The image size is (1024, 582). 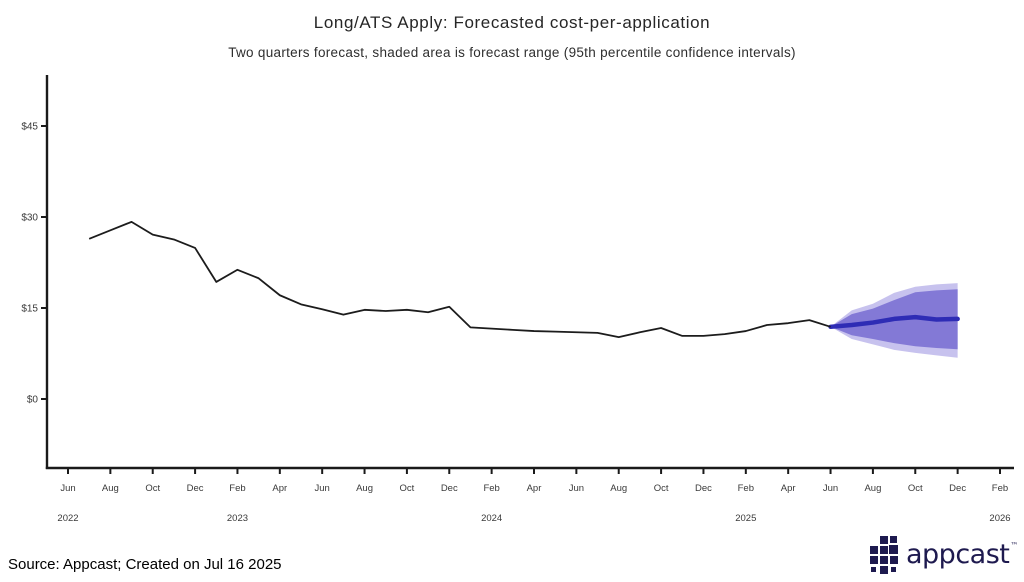 What do you see at coordinates (145, 564) in the screenshot?
I see `source-note: Source: Appcast; Created on Jul 16 2025` at bounding box center [145, 564].